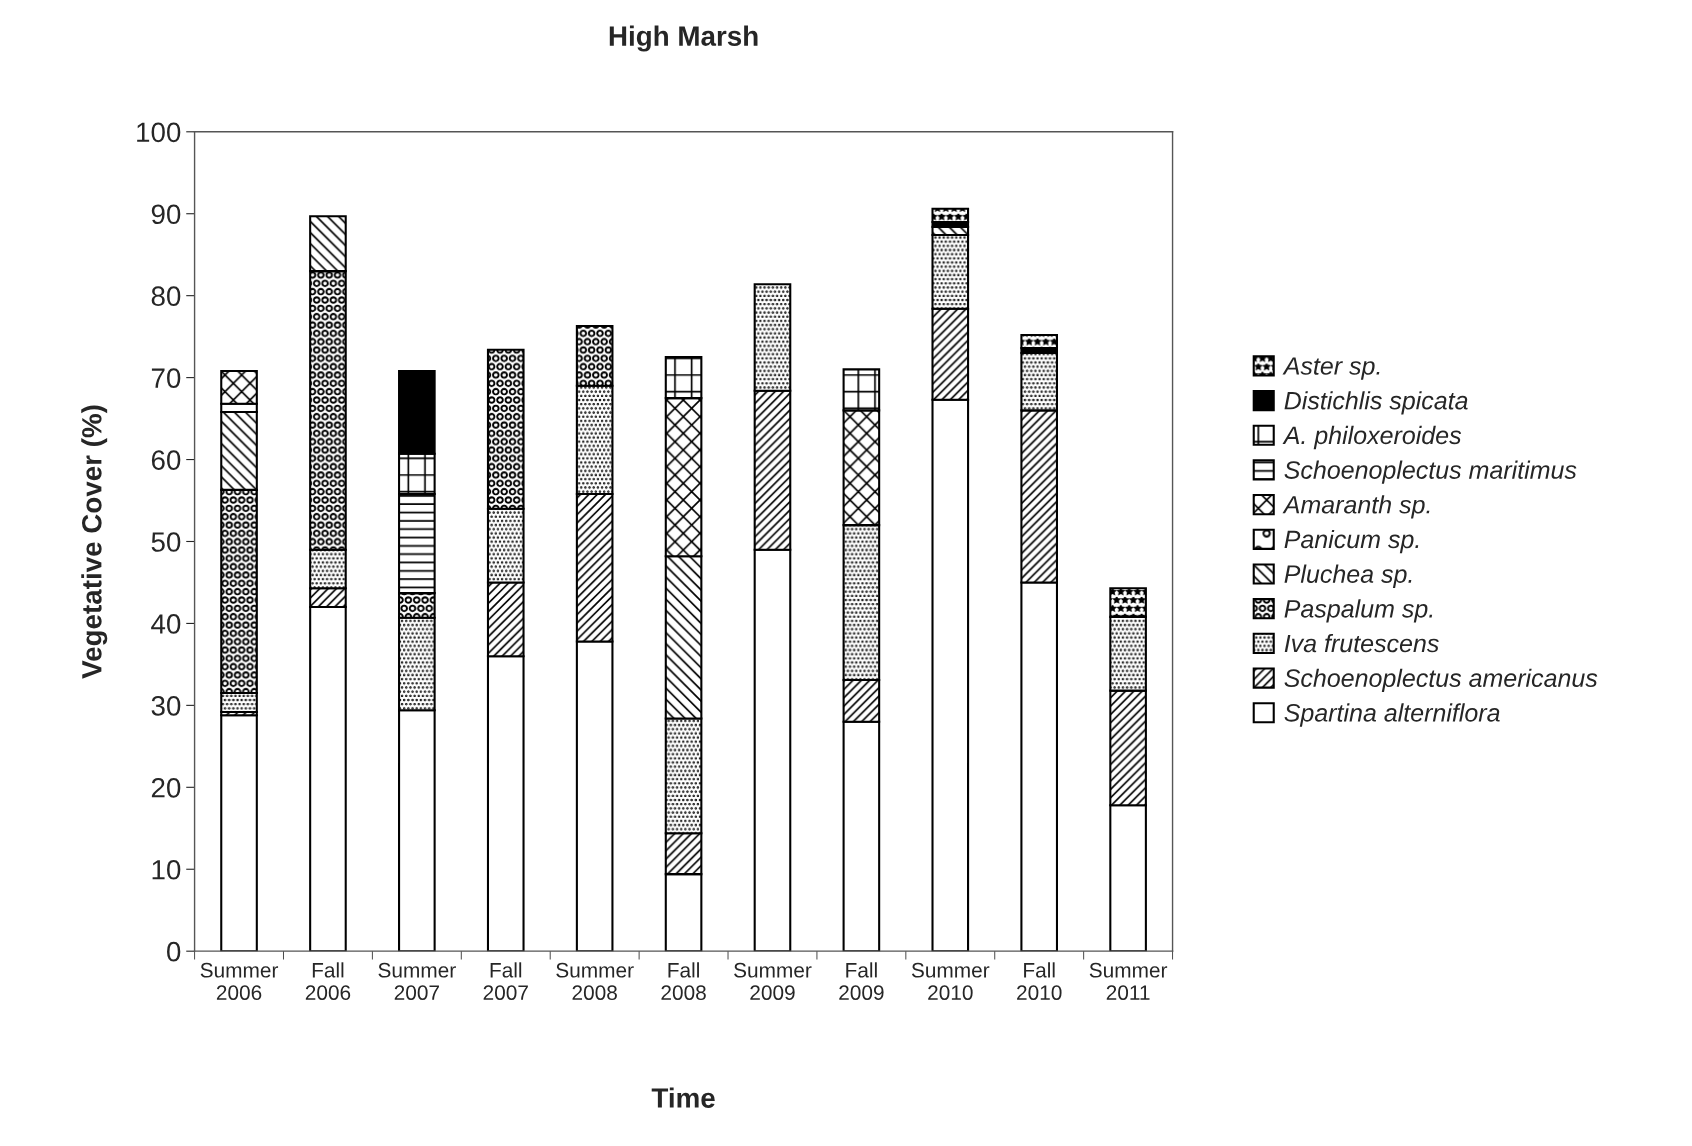 This screenshot has width=1692, height=1146. I want to click on y-tick-label: 10, so click(166, 869).